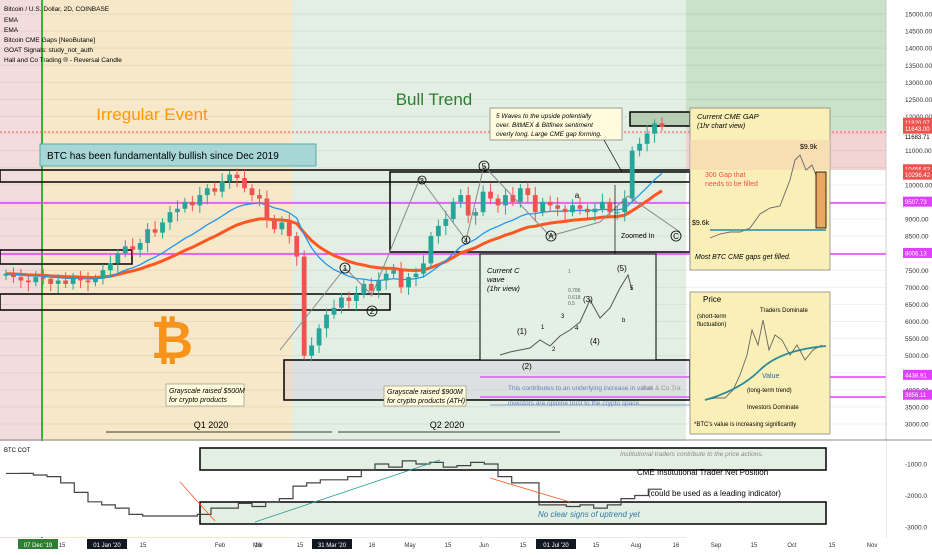  I want to click on cme-net-position: CME Institutional Trader Net Position, so click(702, 472).